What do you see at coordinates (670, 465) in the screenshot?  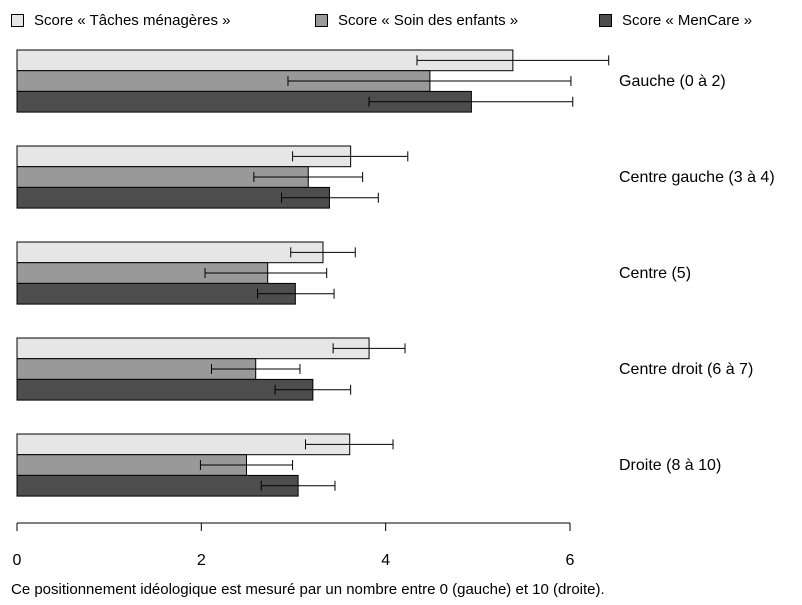 I see `category-label-4: Droite (8 à 10)` at bounding box center [670, 465].